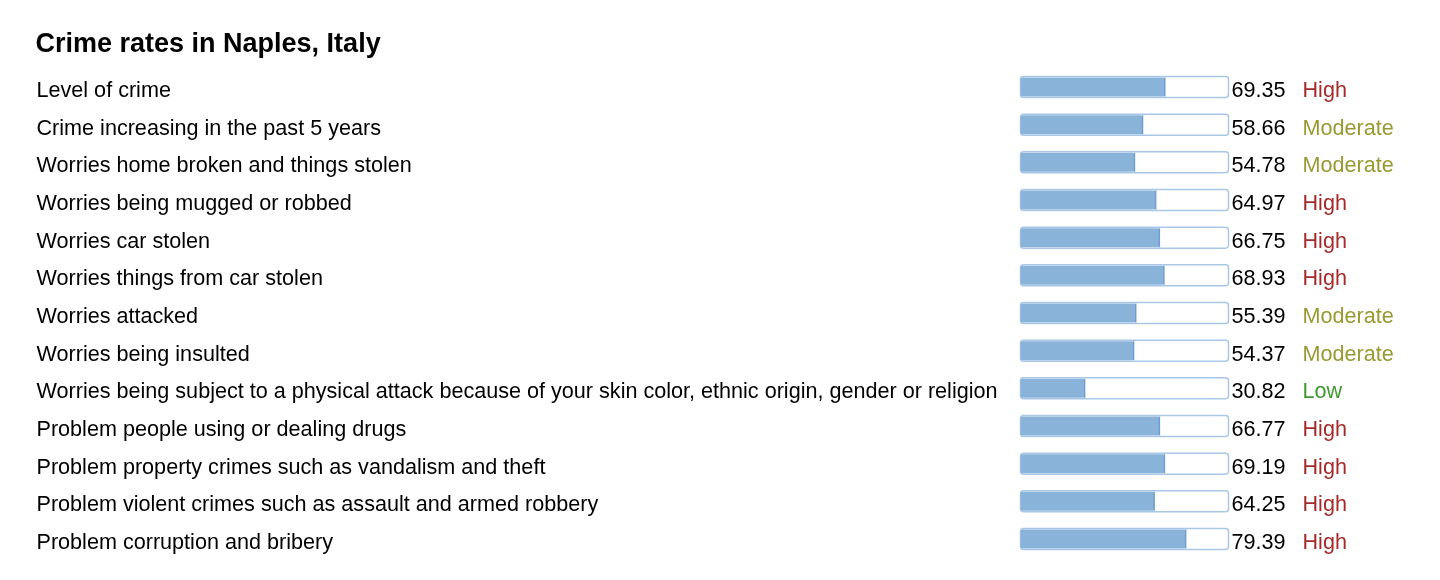 The image size is (1440, 580). I want to click on y-tick-label: Problem property crimes such as vandalism and theft, so click(291, 466).